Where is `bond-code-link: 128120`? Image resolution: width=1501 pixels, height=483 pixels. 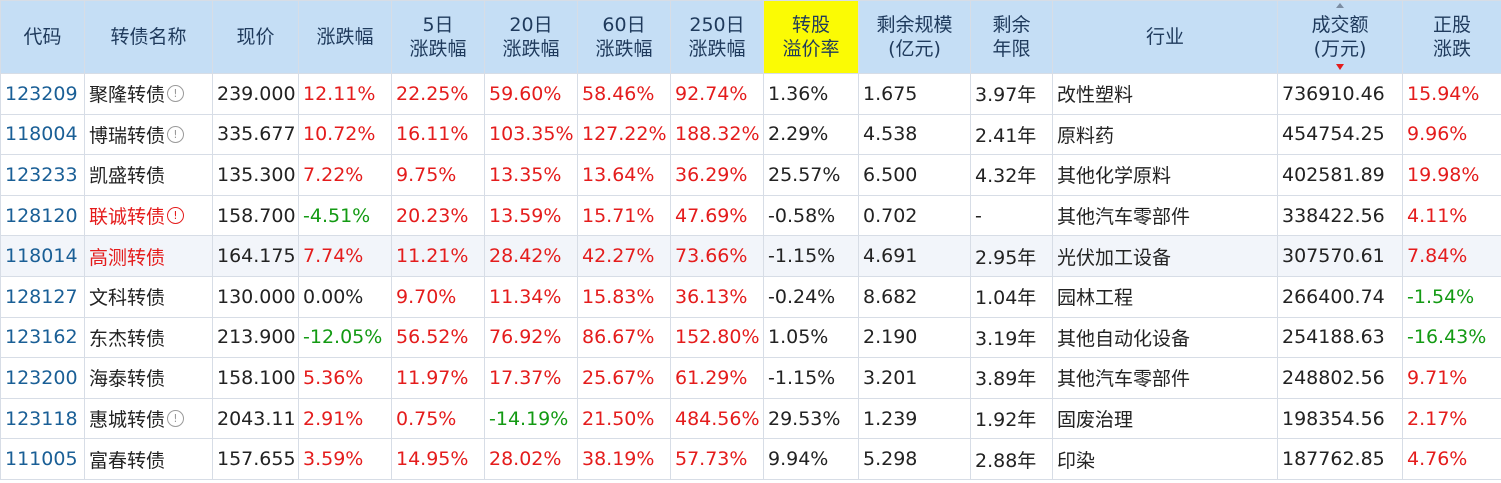 bond-code-link: 128120 is located at coordinates (41, 215).